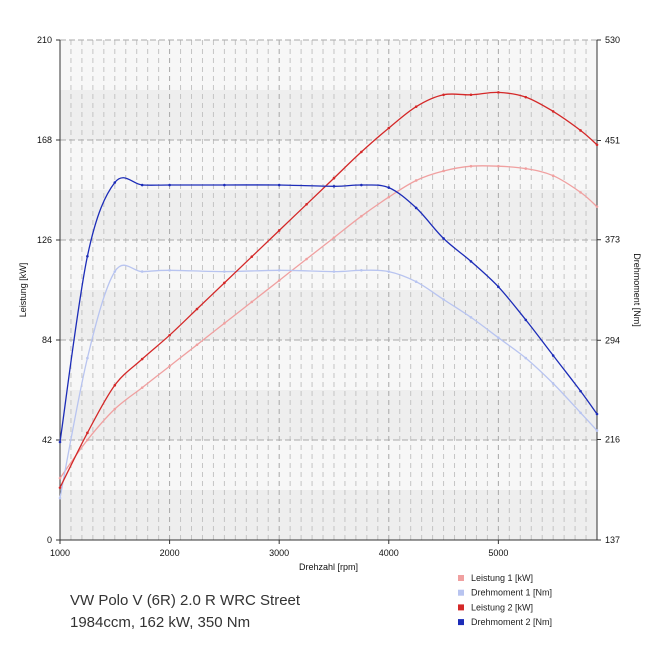 Image resolution: width=650 pixels, height=650 pixels. What do you see at coordinates (47, 340) in the screenshot?
I see `y-left-tick-label: 84` at bounding box center [47, 340].